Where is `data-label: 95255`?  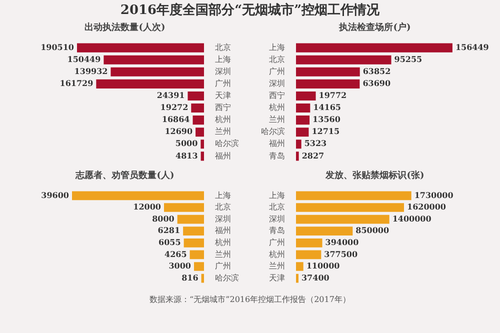 data-label: 95255 is located at coordinates (408, 59).